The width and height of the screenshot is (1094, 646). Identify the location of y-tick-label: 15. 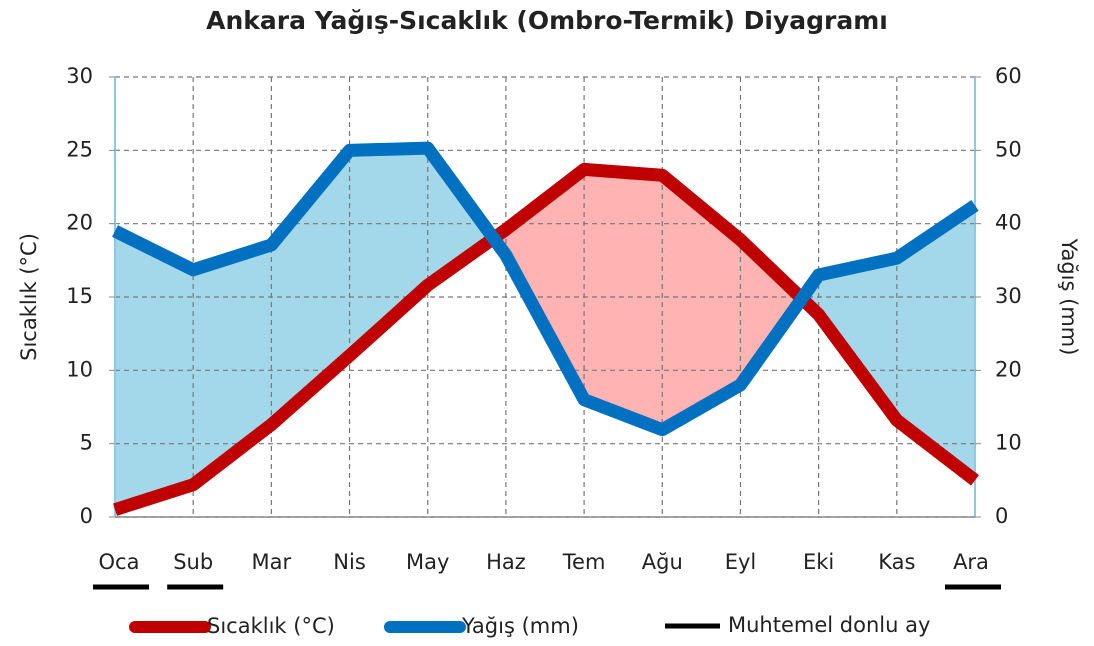
(79, 296).